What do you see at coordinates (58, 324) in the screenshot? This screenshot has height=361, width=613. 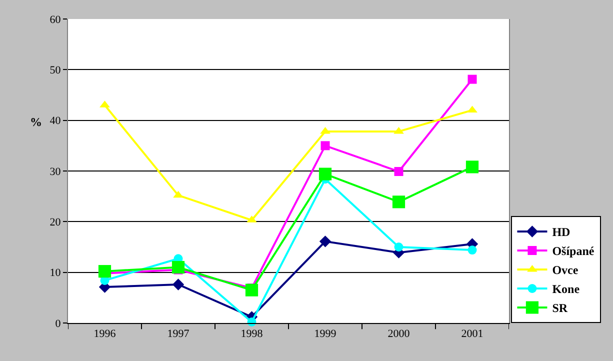 I see `y-tick-label: 0` at bounding box center [58, 324].